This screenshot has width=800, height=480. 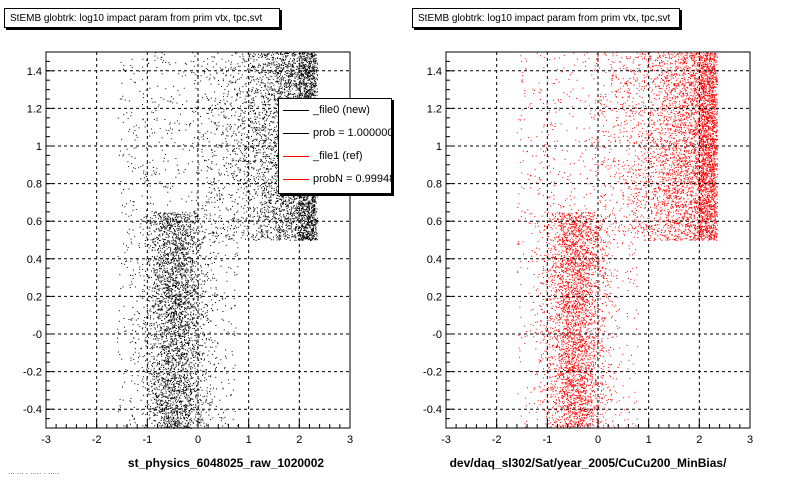 I want to click on left-x-tick-label-5: 2, so click(x=299, y=440).